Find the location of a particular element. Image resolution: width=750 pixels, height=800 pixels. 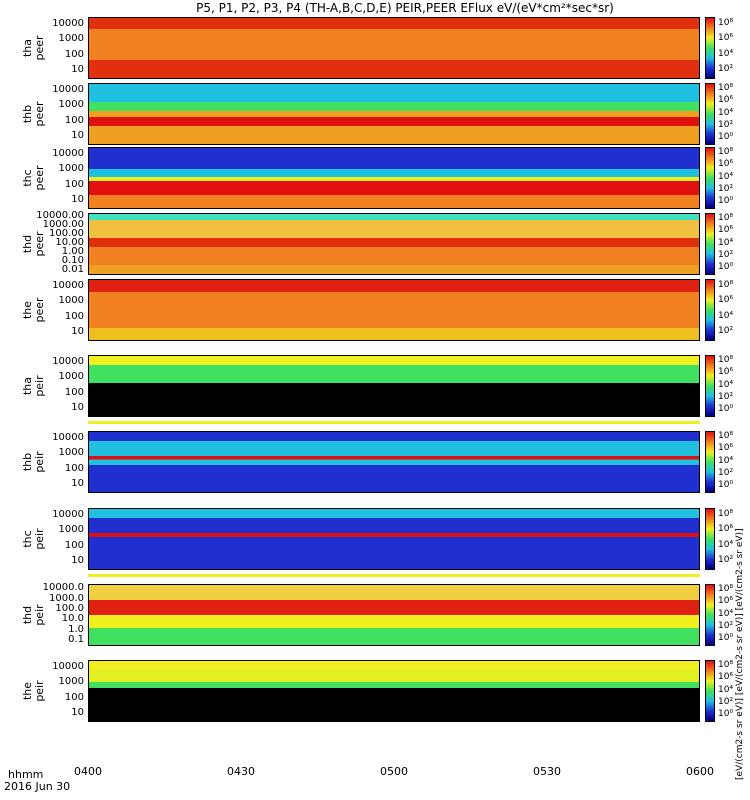

y-tick-label: 0.1 is located at coordinates (76, 639).